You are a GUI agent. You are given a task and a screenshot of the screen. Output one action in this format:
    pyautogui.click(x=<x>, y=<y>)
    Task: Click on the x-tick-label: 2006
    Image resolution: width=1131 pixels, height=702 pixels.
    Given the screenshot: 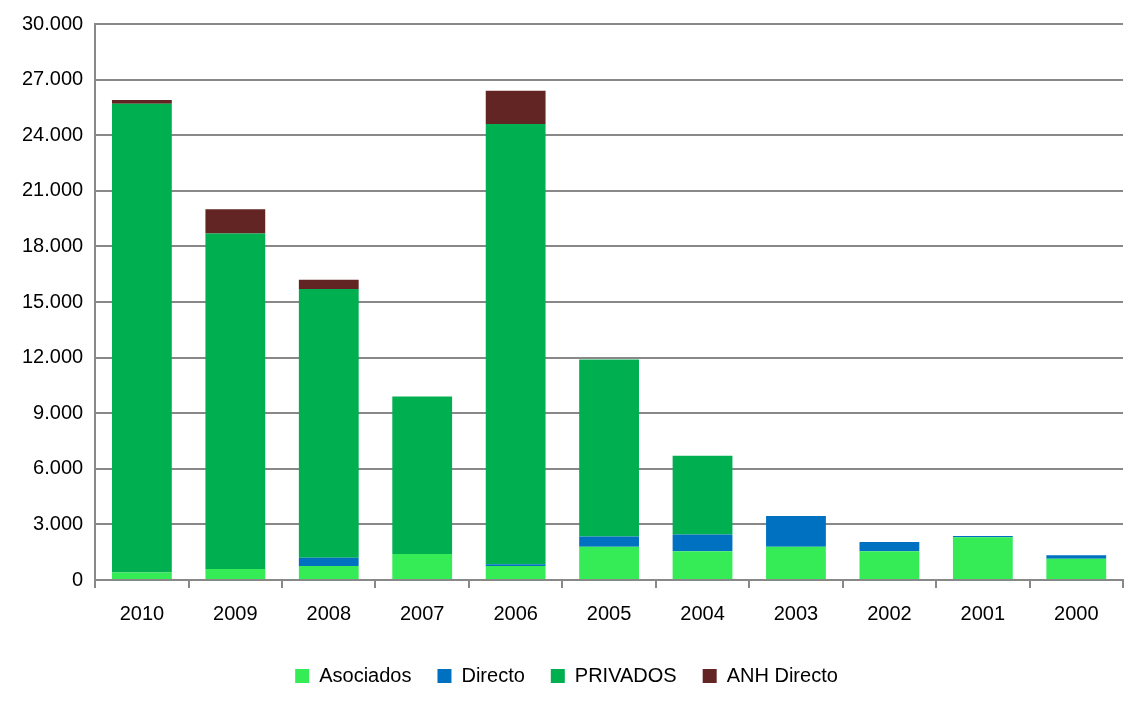 What is the action you would take?
    pyautogui.click(x=515, y=612)
    